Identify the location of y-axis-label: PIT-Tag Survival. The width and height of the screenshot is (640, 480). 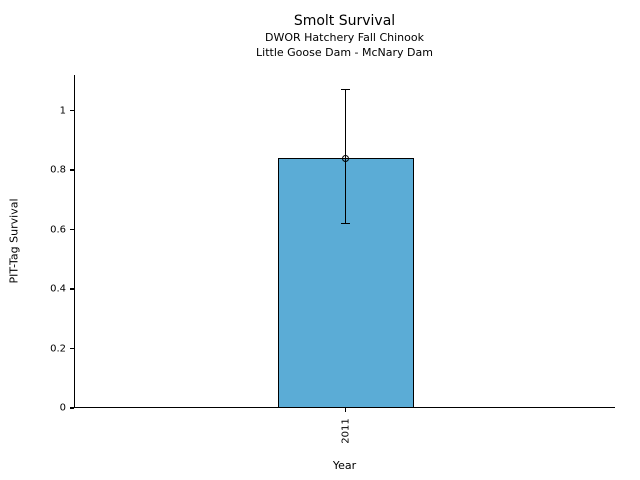
(14, 241).